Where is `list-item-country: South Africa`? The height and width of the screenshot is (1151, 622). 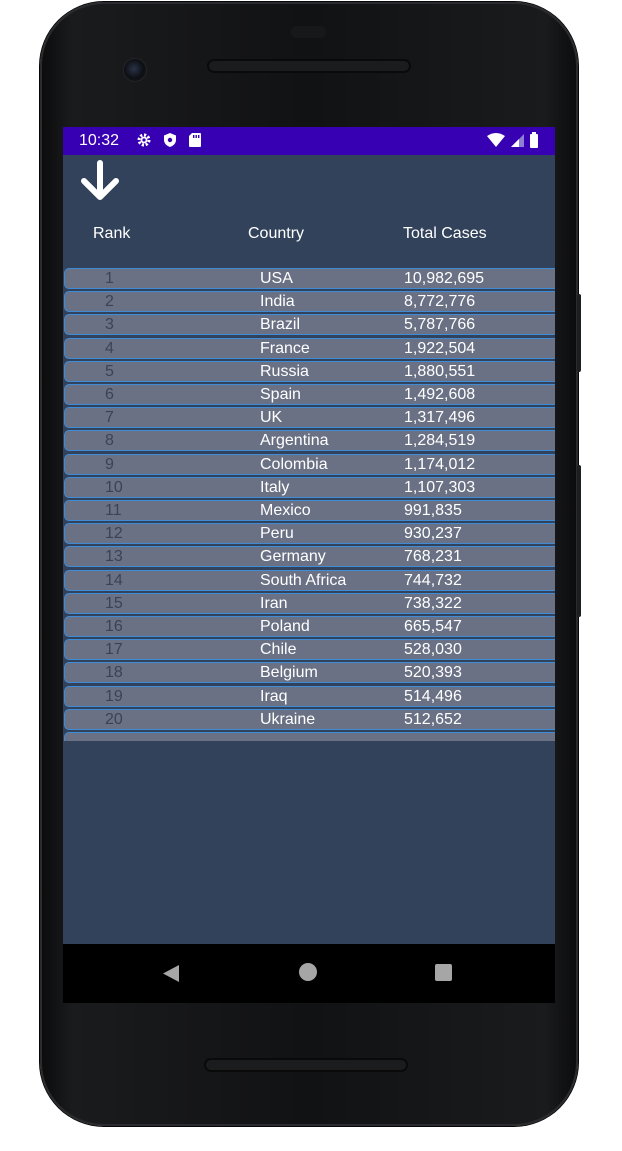 list-item-country: South Africa is located at coordinates (303, 580).